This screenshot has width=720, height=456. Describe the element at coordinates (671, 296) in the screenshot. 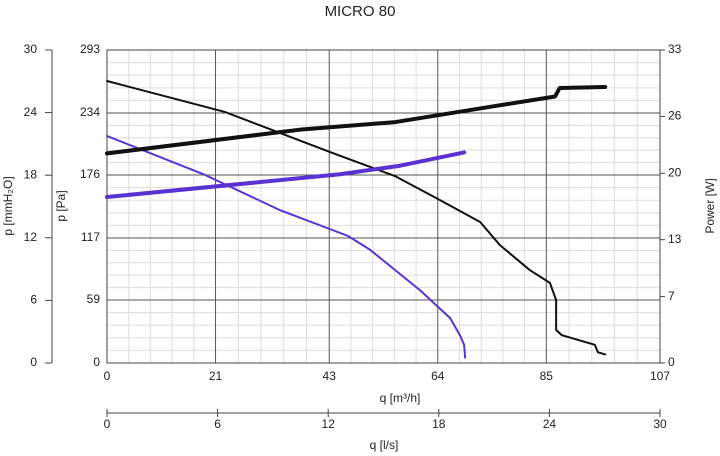

I see `y2-tick-label: 7` at that location.